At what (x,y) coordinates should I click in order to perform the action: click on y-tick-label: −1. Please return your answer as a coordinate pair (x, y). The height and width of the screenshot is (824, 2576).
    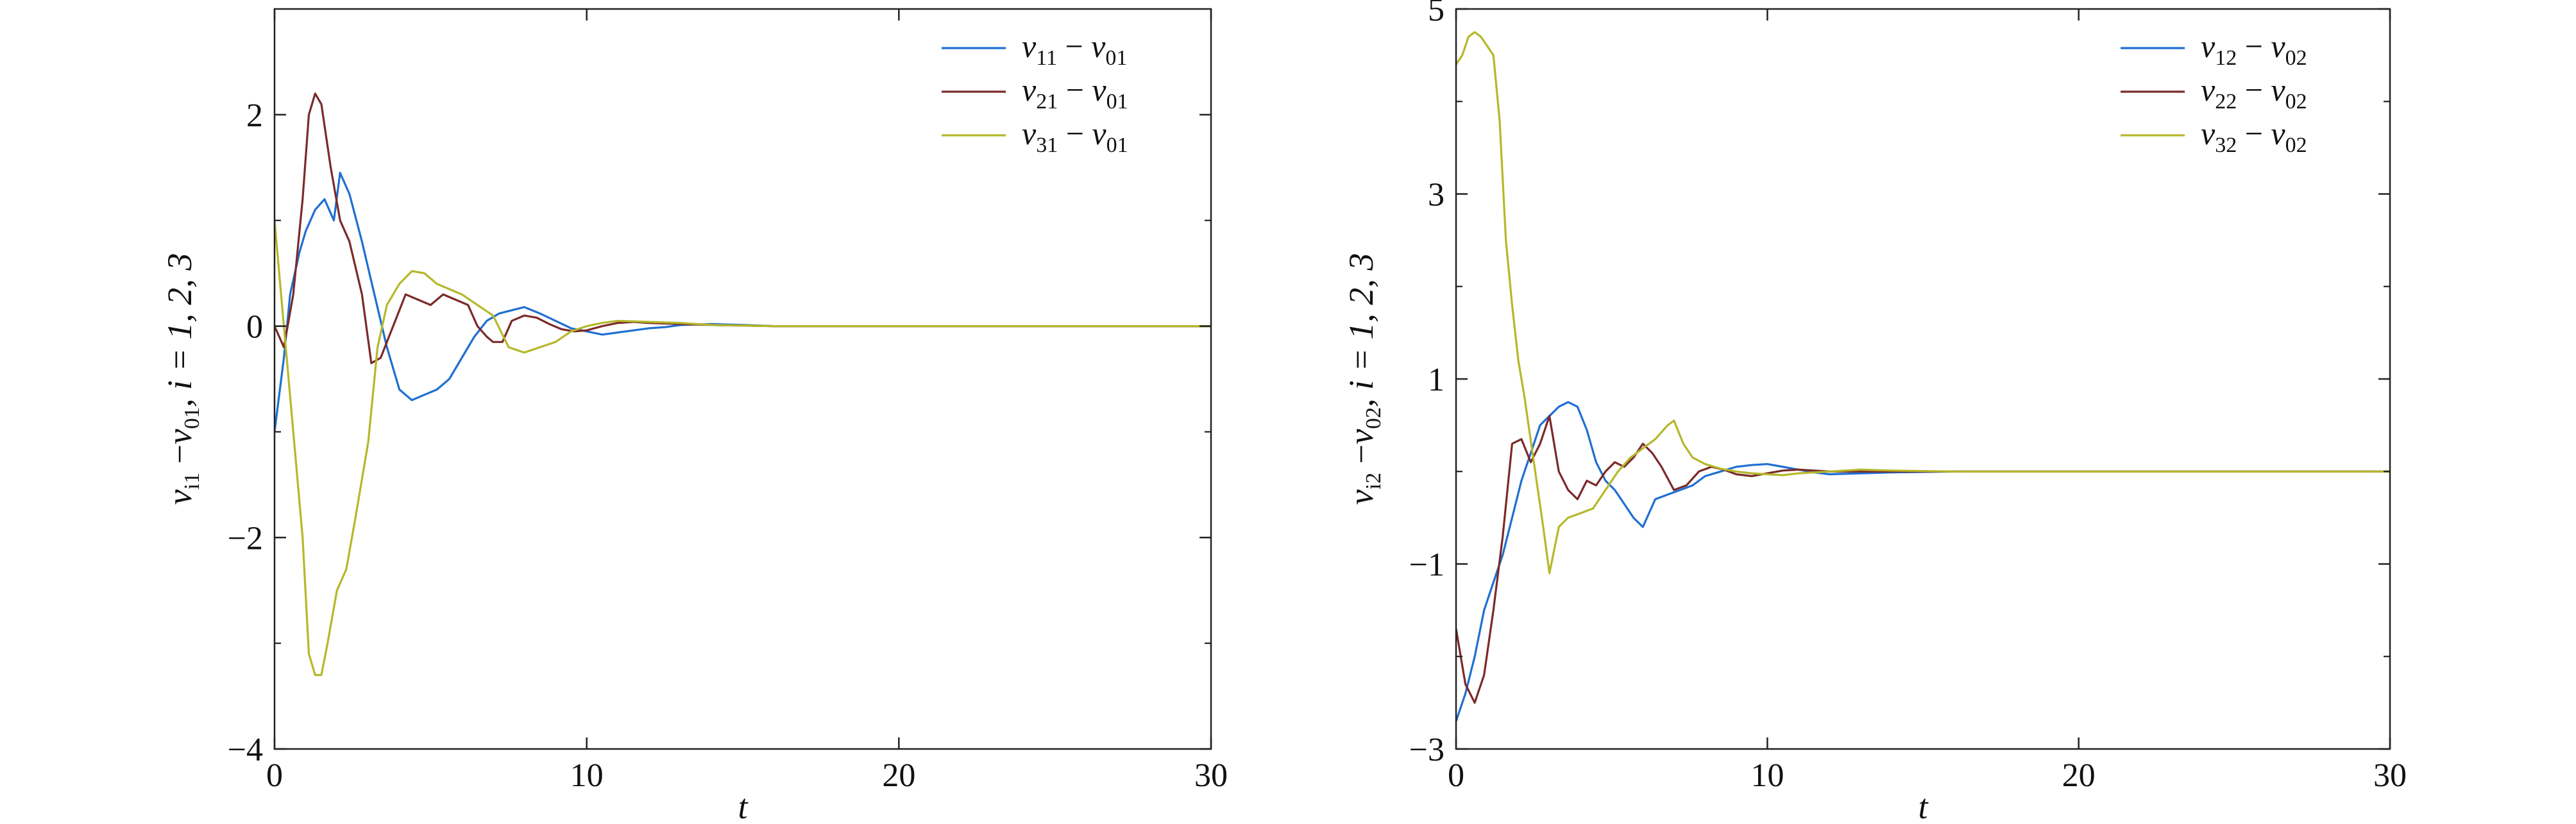
    Looking at the image, I should click on (1427, 565).